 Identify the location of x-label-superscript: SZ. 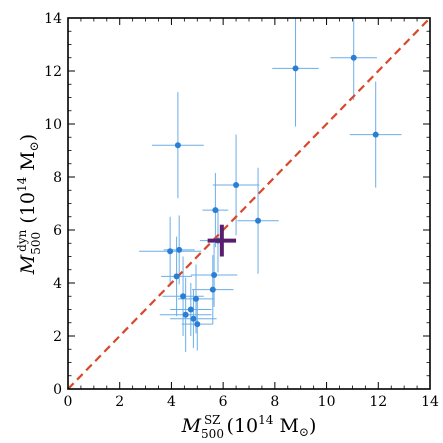
(212, 420).